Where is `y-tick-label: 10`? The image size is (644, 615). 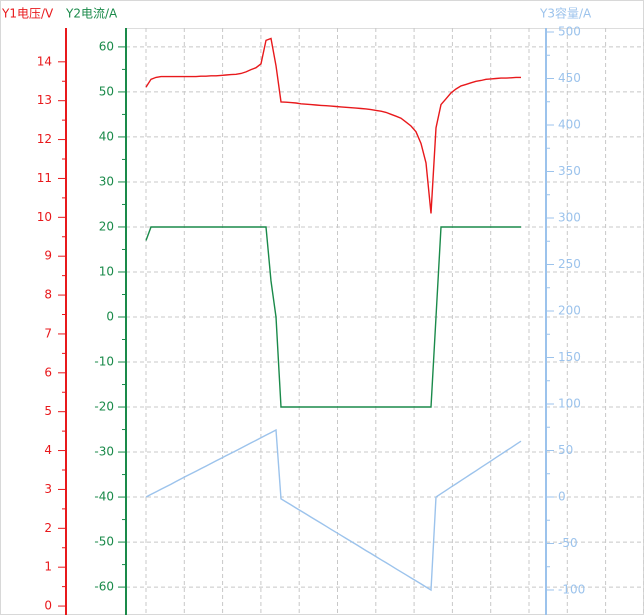
y-tick-label: 10 is located at coordinates (44, 217).